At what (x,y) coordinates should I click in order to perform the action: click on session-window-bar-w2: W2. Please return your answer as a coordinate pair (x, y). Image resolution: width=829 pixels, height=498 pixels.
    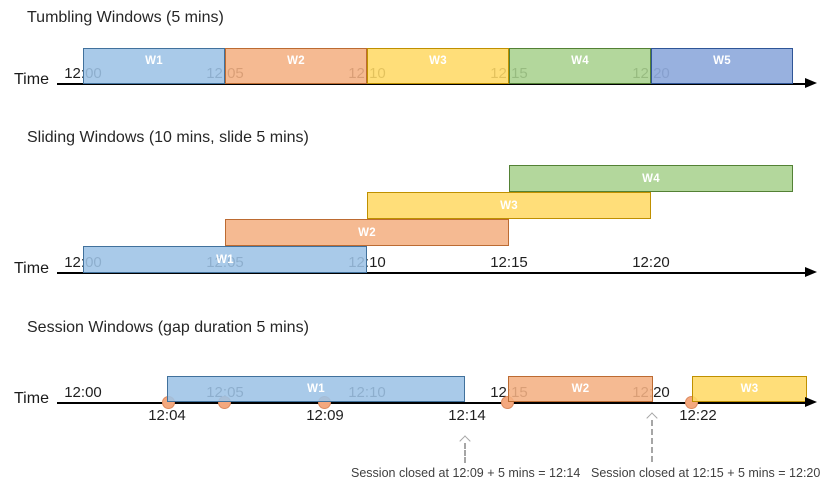
    Looking at the image, I should click on (580, 389).